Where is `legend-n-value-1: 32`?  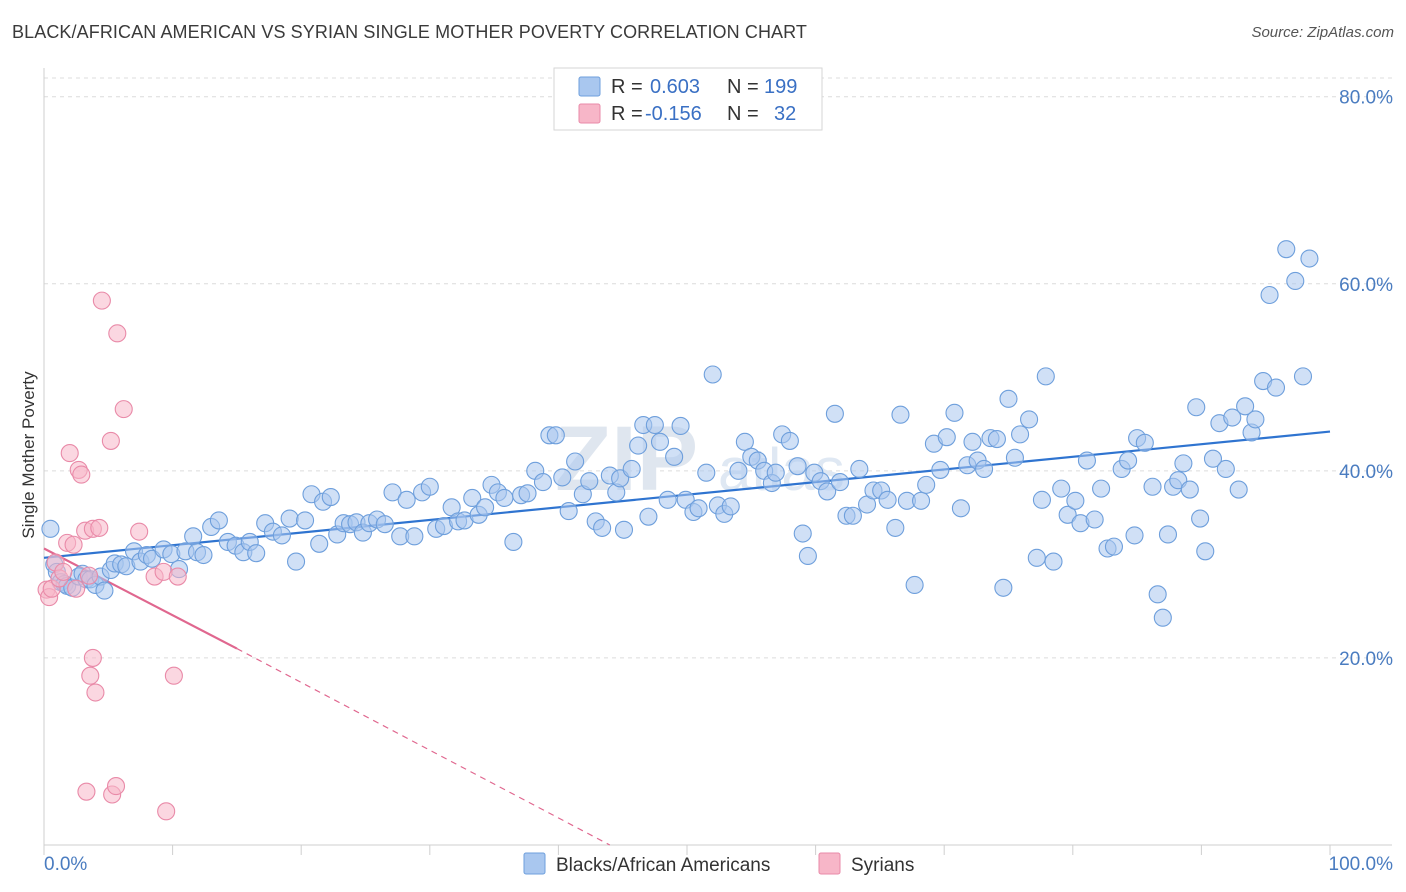 legend-n-value-1: 32 is located at coordinates (785, 114).